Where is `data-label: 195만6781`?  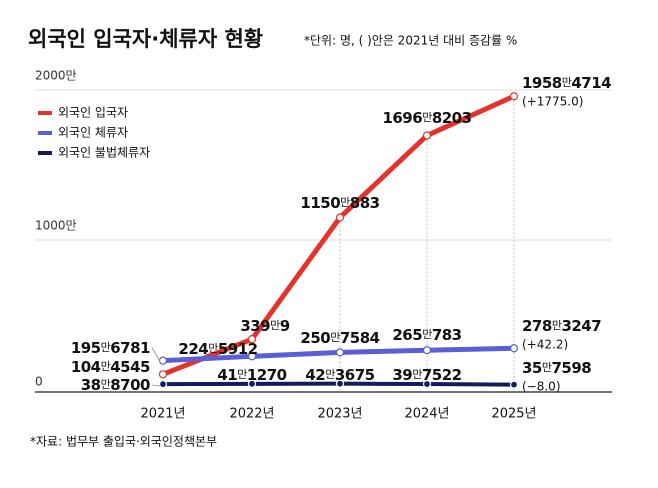
data-label: 195만6781 is located at coordinates (110, 348).